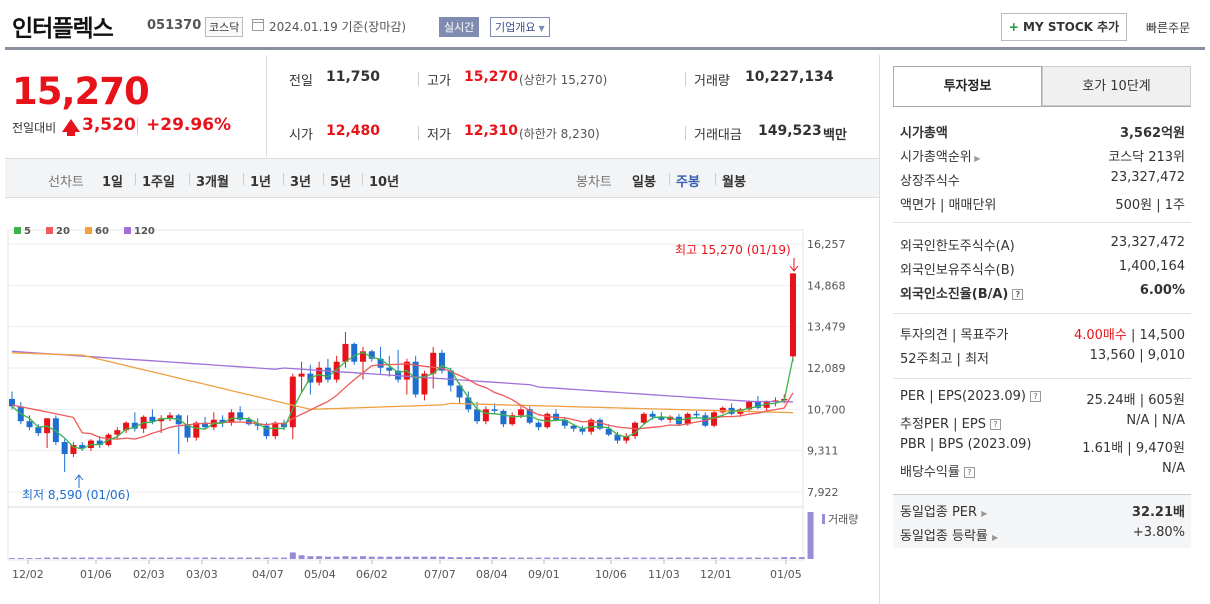 This screenshot has width=1210, height=604. What do you see at coordinates (202, 574) in the screenshot?
I see `x-tick-label: 03/03` at bounding box center [202, 574].